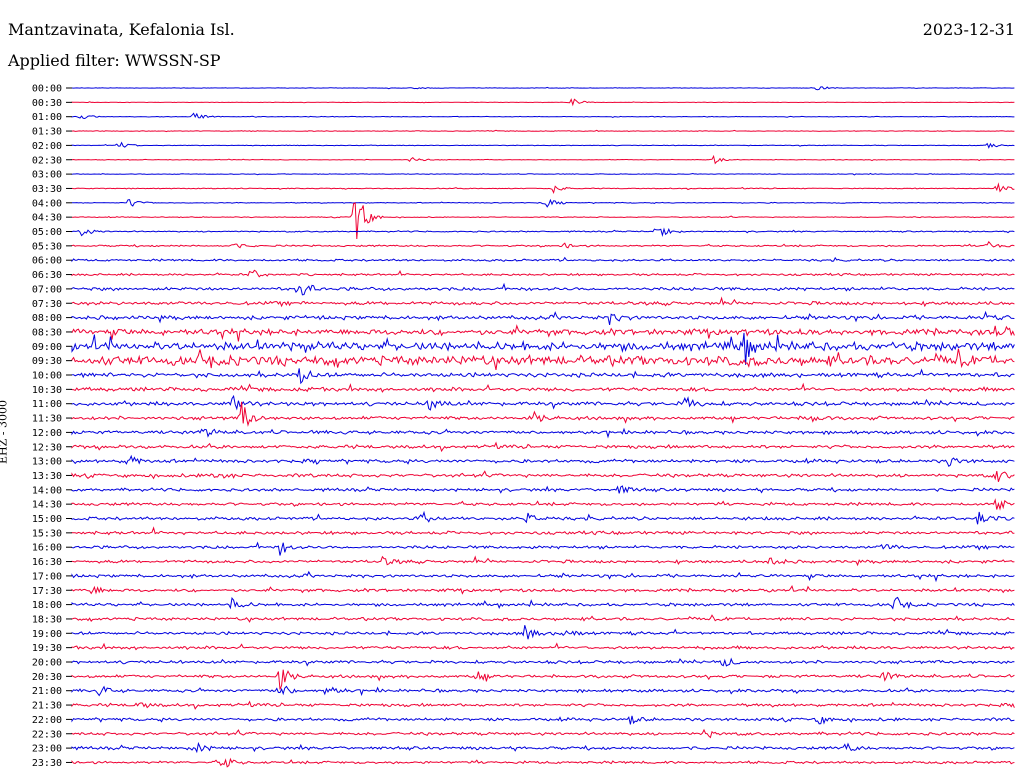  Describe the element at coordinates (47, 634) in the screenshot. I see `tick-label-1900: 19:00` at that location.